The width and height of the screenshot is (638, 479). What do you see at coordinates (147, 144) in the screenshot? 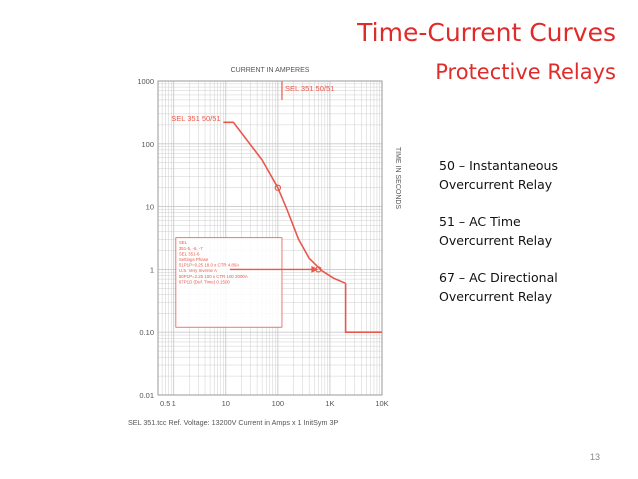
I see `y-tick-label: 100` at bounding box center [147, 144].